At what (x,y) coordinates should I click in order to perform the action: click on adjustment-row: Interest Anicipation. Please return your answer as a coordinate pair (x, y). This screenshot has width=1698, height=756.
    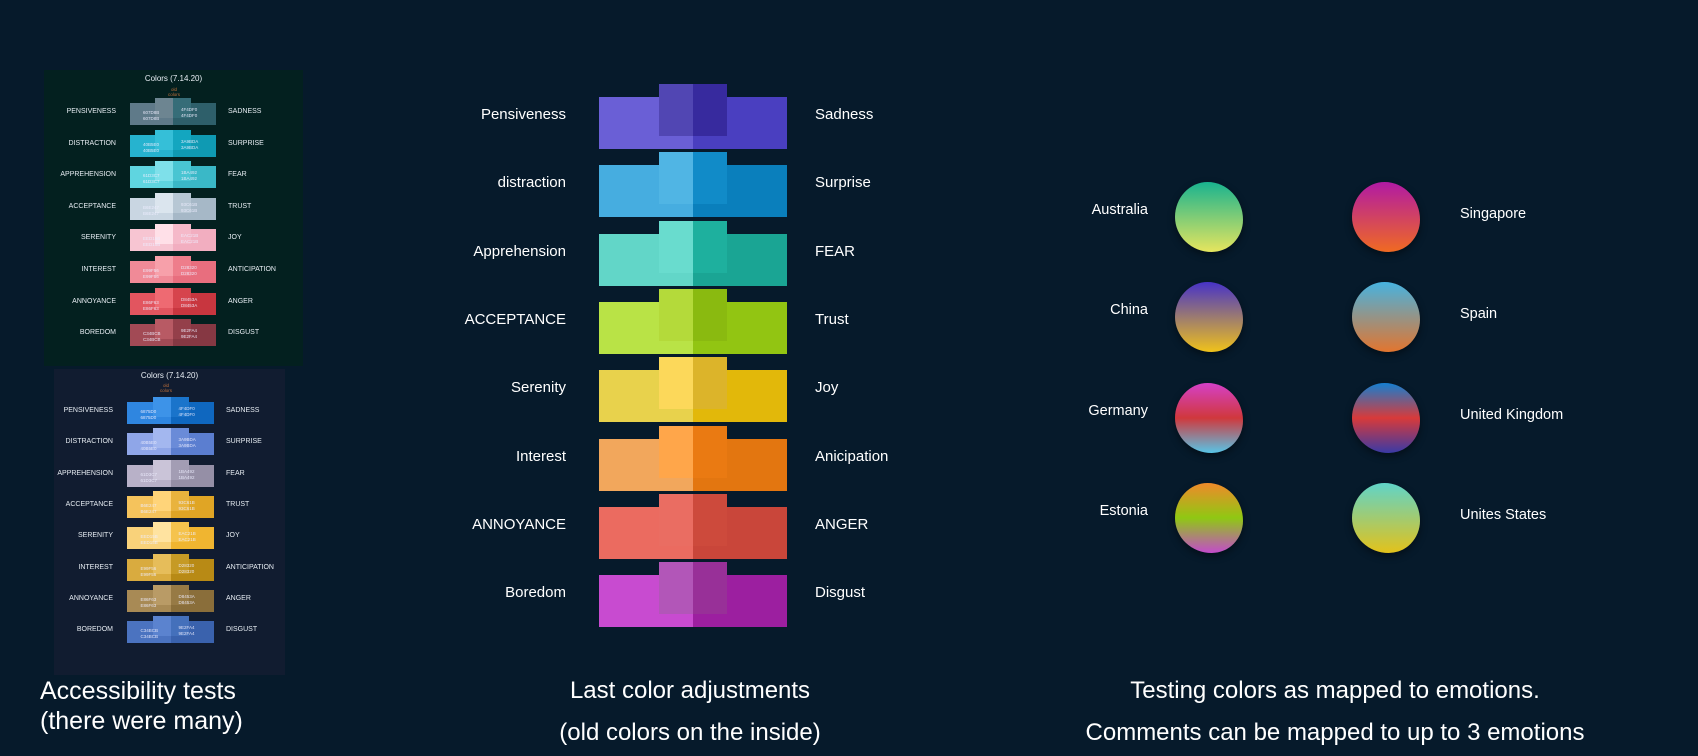
    Looking at the image, I should click on (687, 458).